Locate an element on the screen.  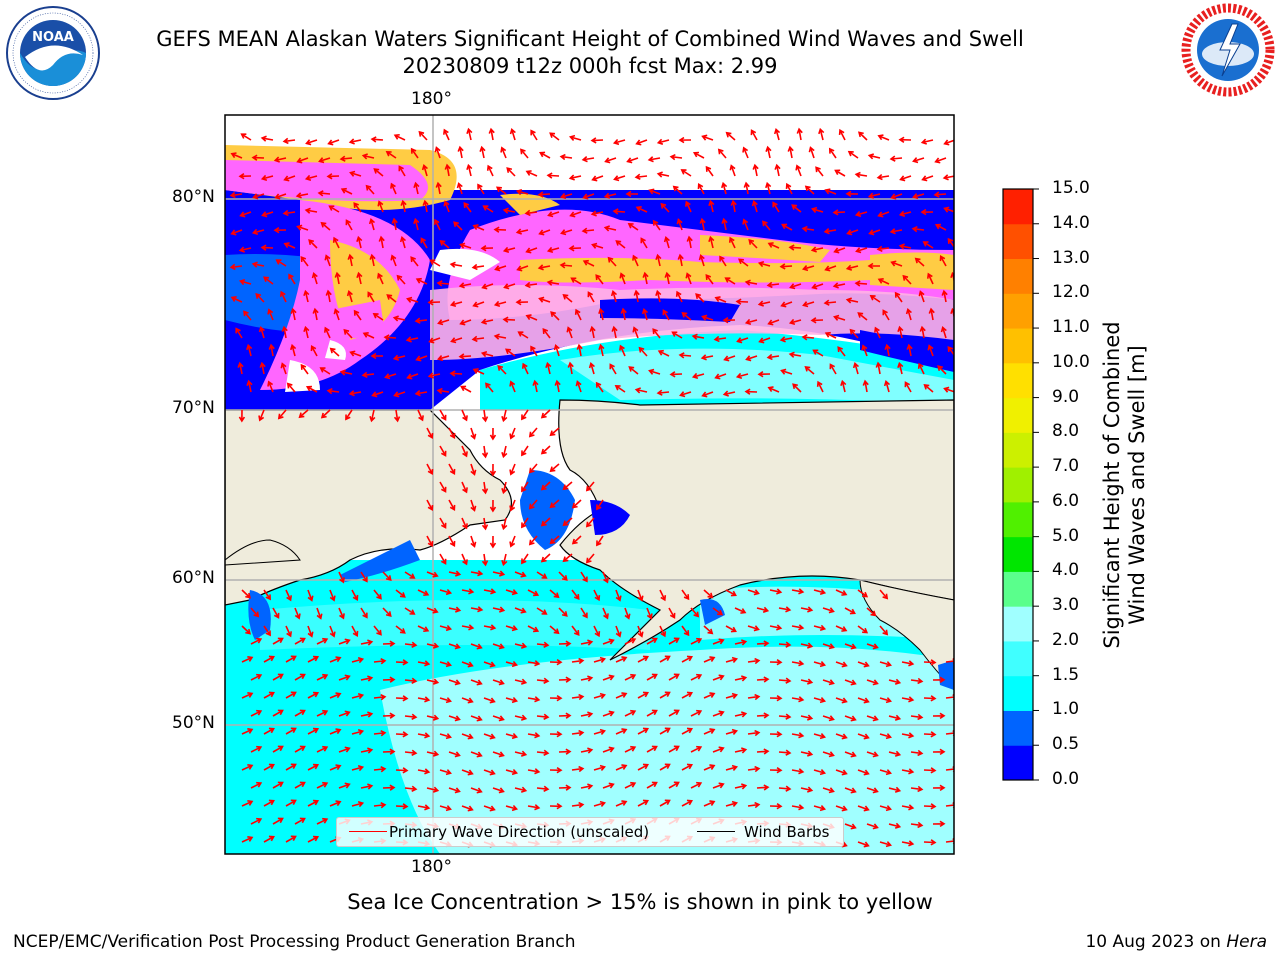
colorbar-tick-label: 6.0 is located at coordinates (1066, 500).